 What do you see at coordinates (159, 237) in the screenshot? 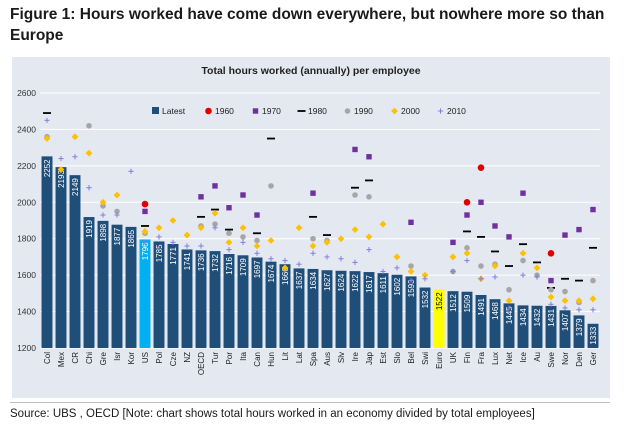
I see `marker-2010-pol` at bounding box center [159, 237].